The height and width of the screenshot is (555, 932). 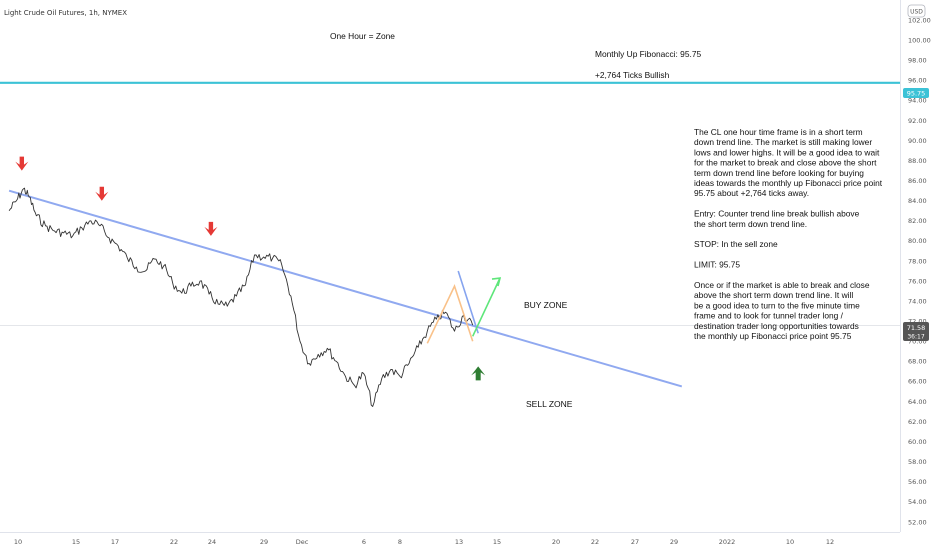 What do you see at coordinates (917, 201) in the screenshot?
I see `price-tick-label: 84.00` at bounding box center [917, 201].